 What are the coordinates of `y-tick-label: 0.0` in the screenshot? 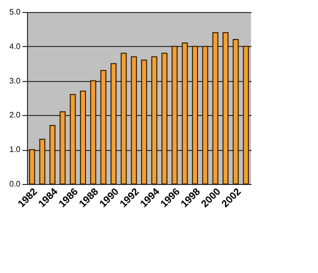 It's located at (15, 184).